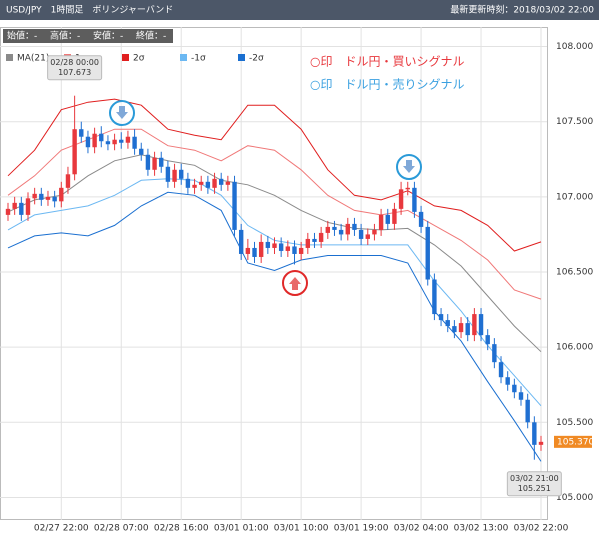  I want to click on annotation-time: 03/02 21:00, so click(534, 478).